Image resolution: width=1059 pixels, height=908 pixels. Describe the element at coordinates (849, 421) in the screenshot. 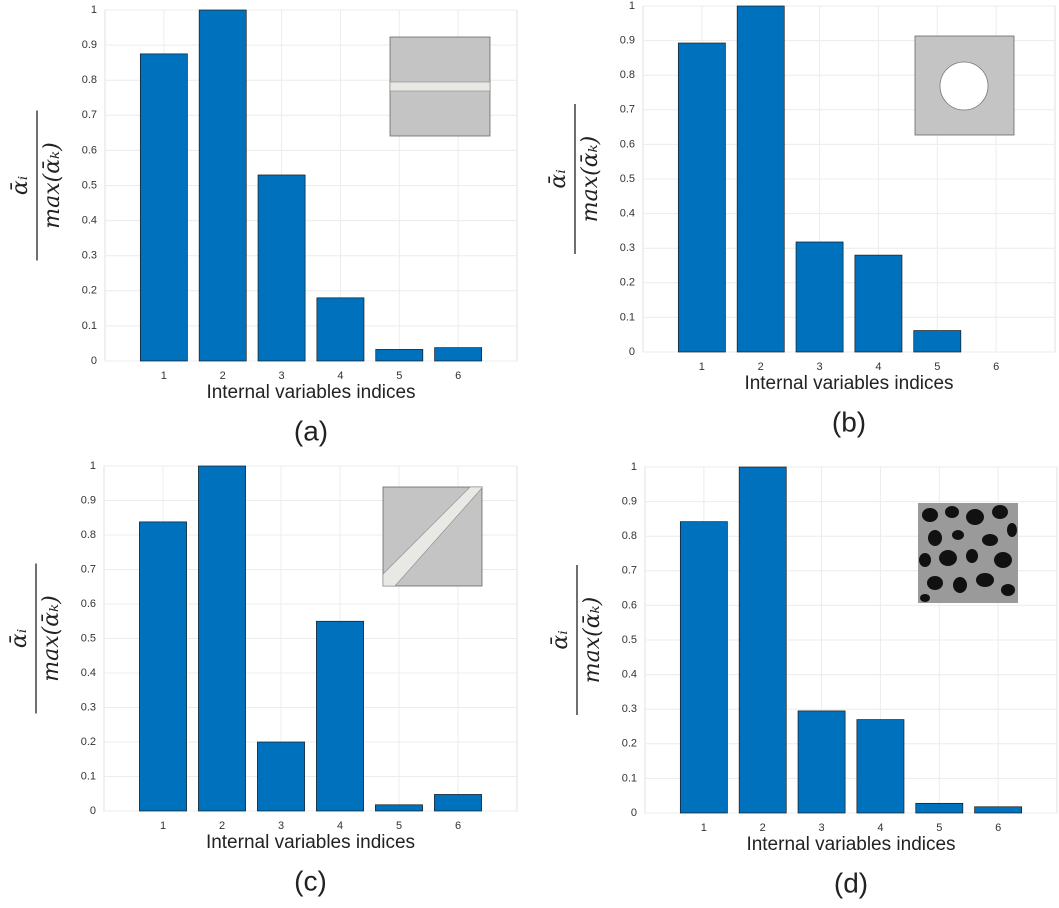

I see `caption: (b)` at that location.